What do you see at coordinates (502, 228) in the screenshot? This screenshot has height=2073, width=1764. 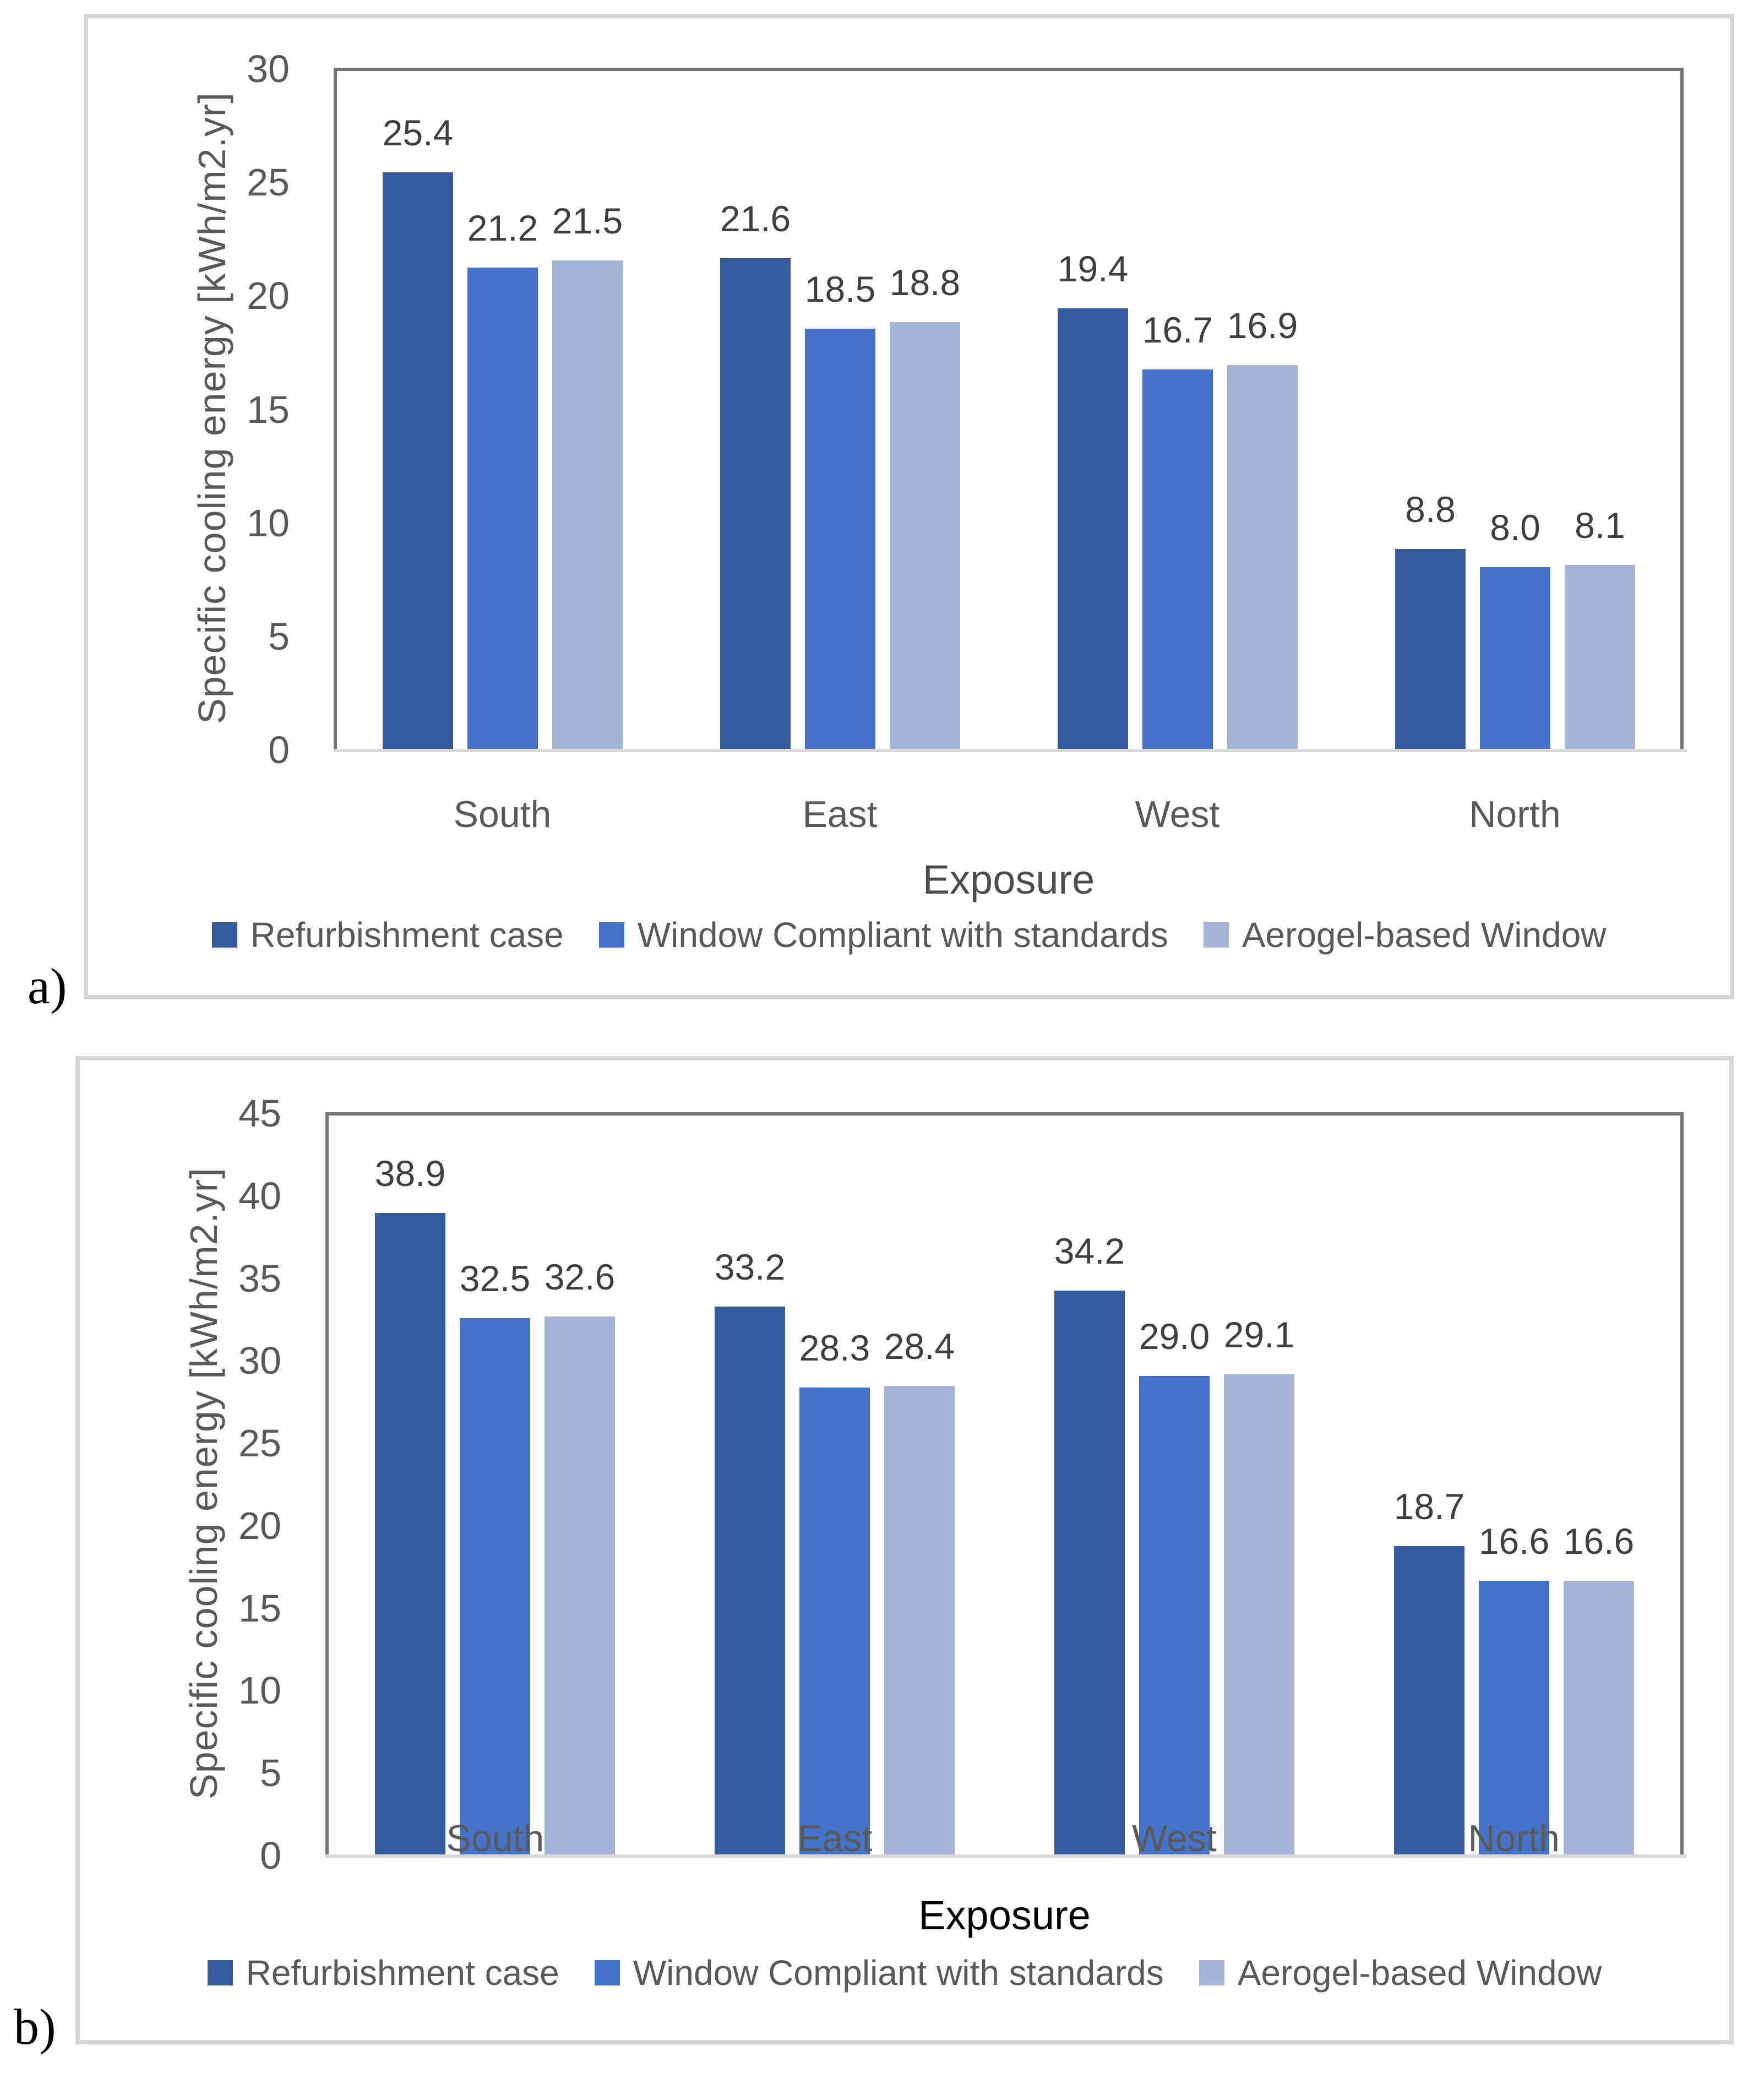 I see `data-label: 21.2` at bounding box center [502, 228].